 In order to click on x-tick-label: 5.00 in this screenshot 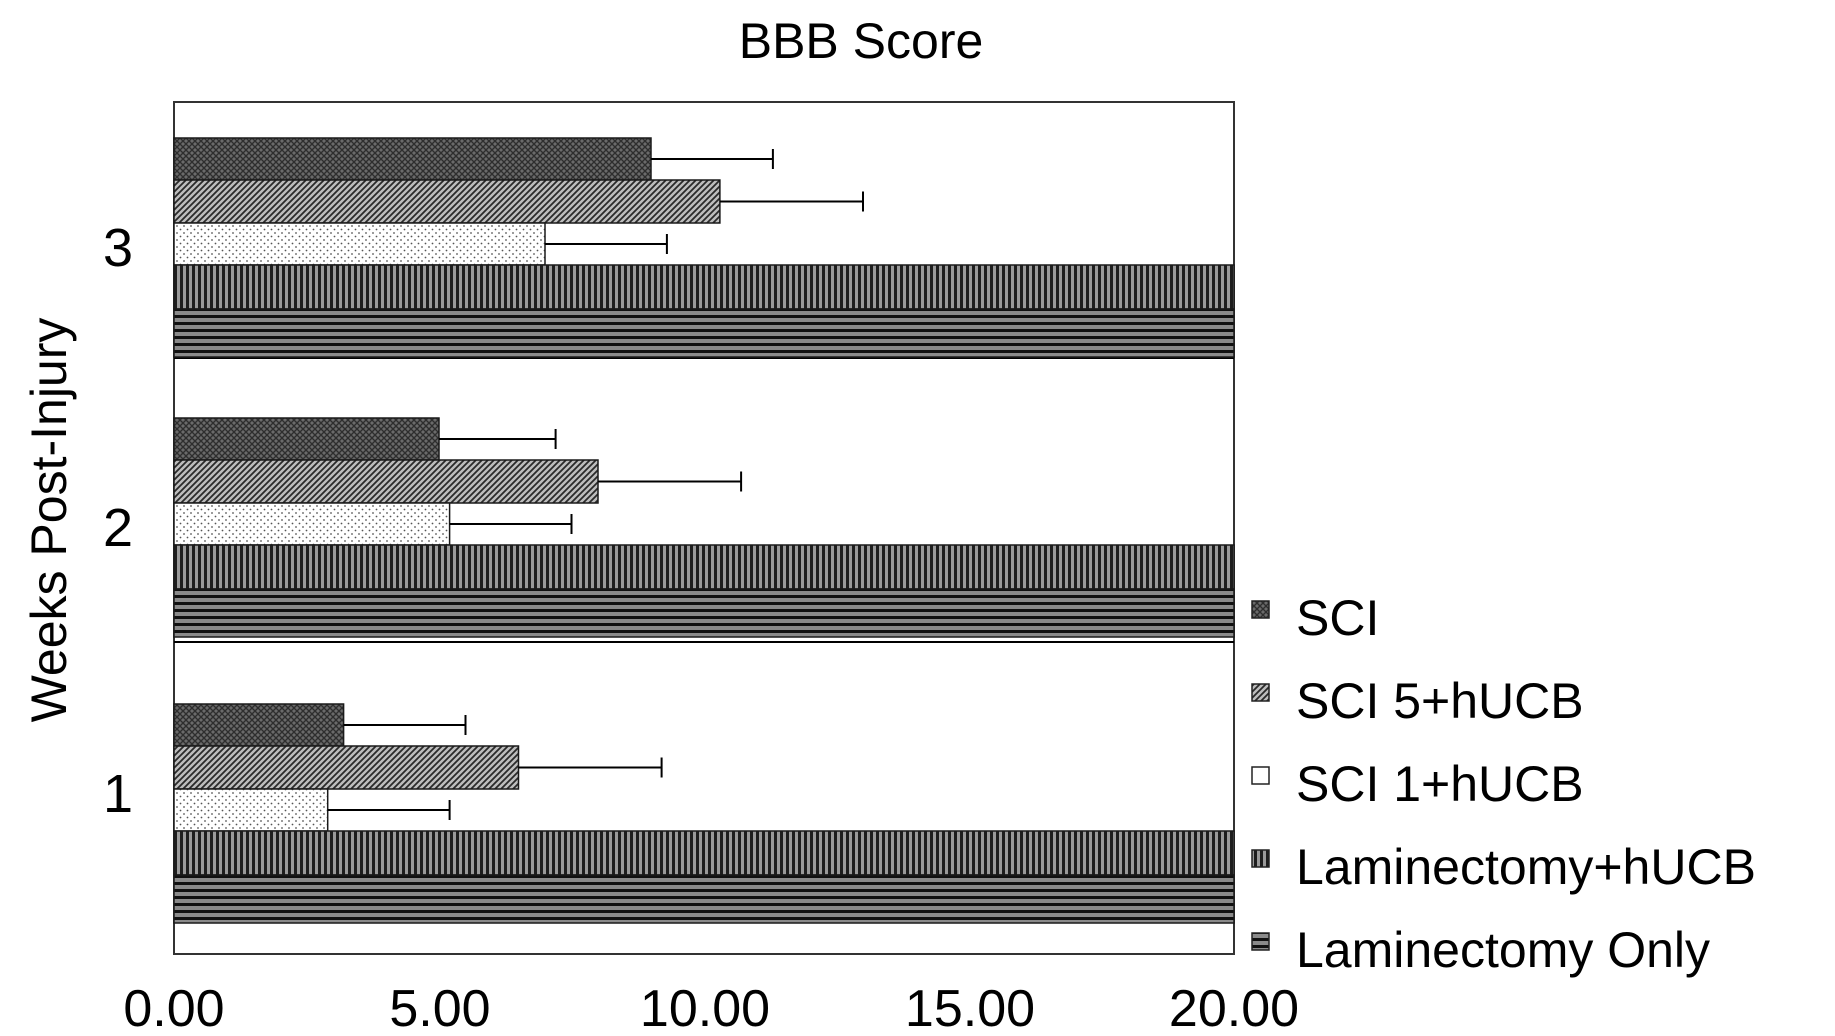, I will do `click(439, 1008)`.